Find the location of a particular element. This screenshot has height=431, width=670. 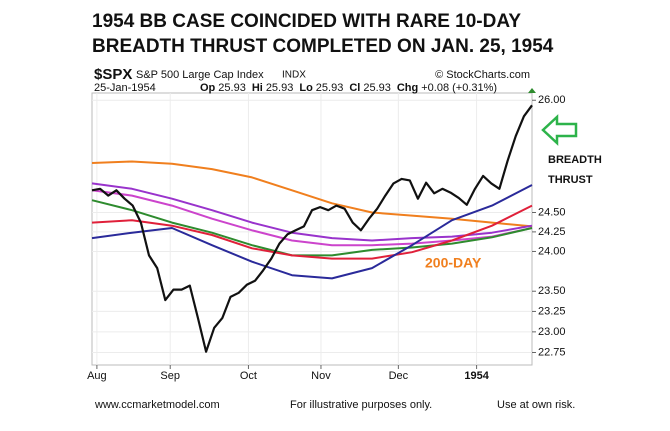

quote-label: Cl is located at coordinates (354, 88).